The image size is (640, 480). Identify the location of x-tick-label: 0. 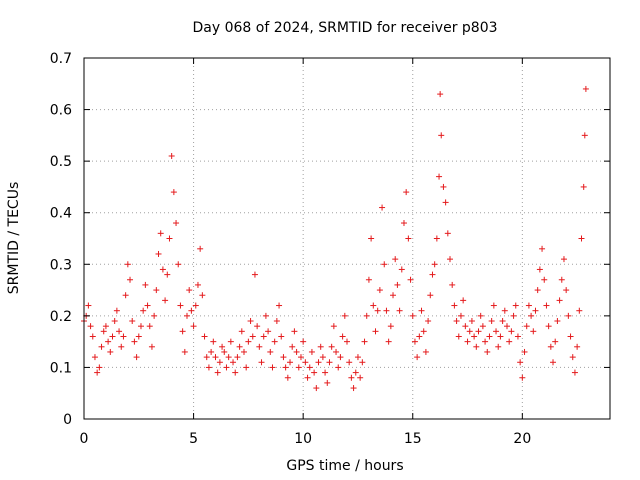
(84, 439).